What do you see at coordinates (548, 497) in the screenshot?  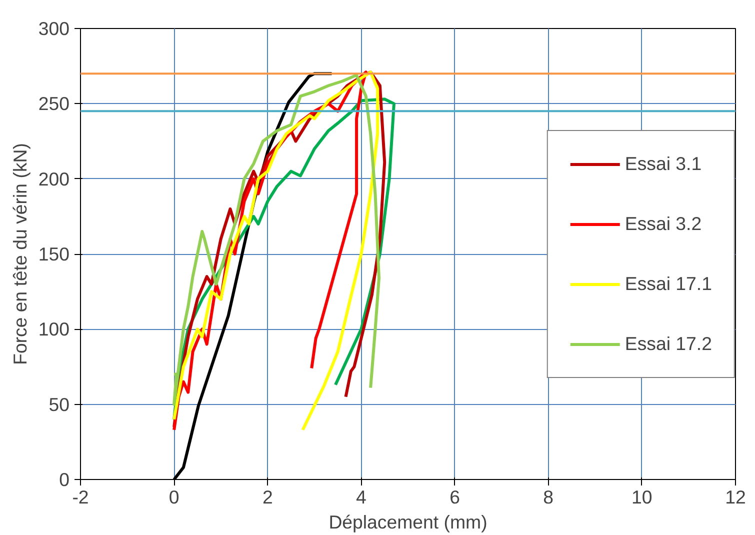 I see `x-tick-label: 8` at bounding box center [548, 497].